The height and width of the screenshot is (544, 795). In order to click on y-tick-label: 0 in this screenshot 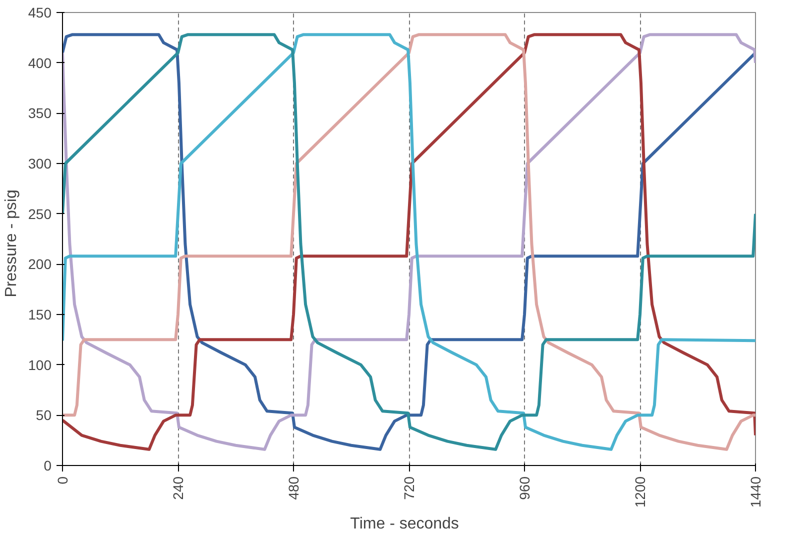, I will do `click(48, 466)`.